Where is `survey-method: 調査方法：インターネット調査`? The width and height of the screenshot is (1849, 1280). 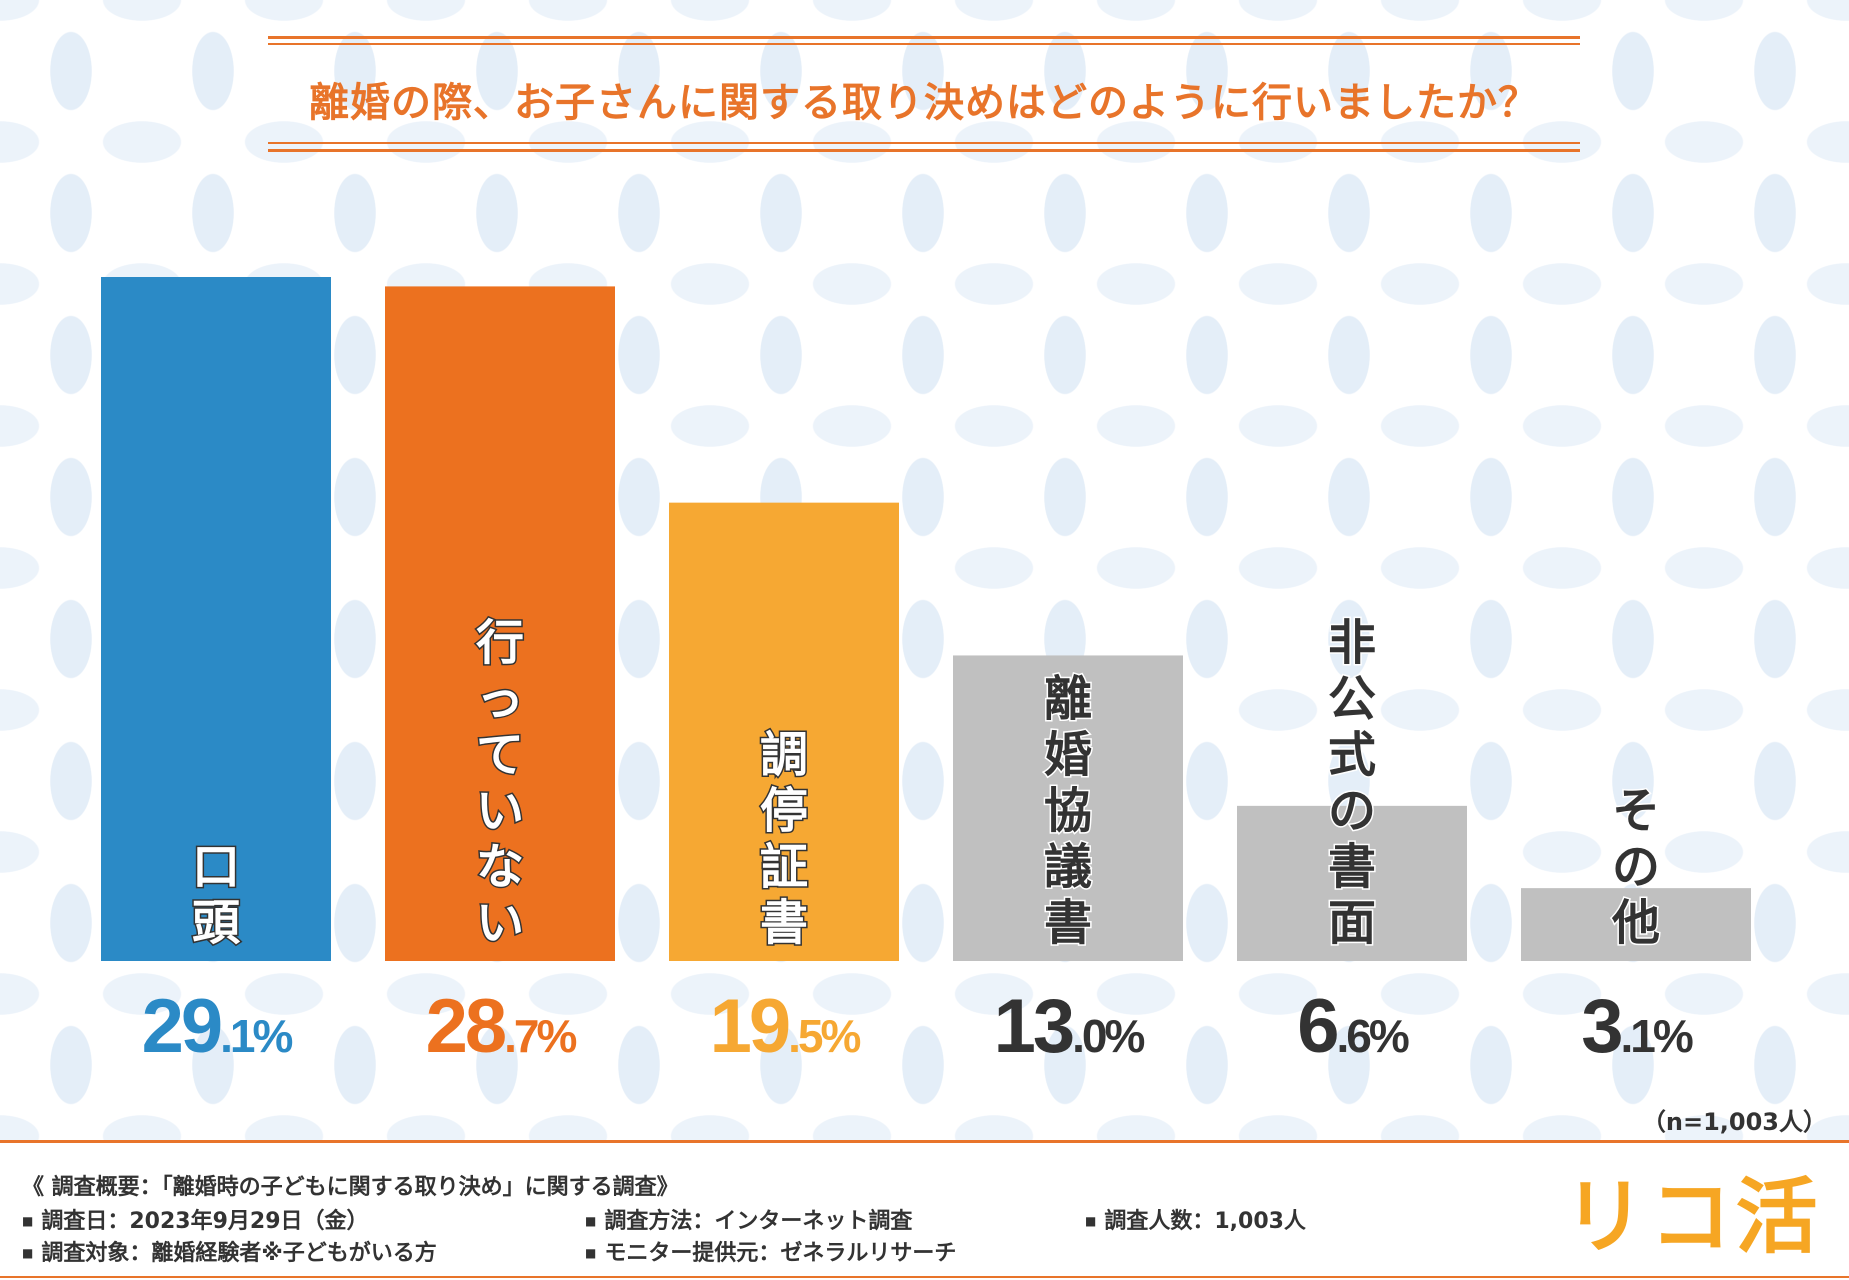
survey-method: 調査方法：インターネット調査 is located at coordinates (748, 1219).